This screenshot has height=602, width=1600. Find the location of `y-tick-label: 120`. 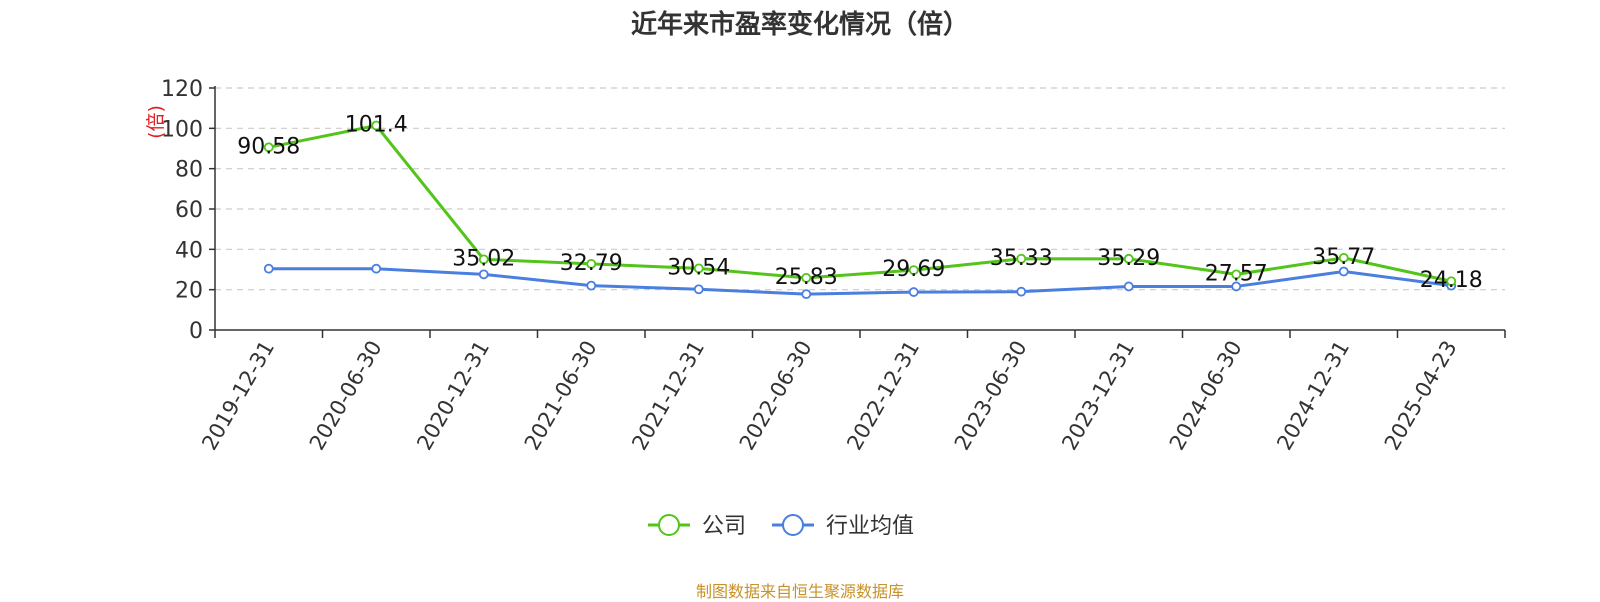

y-tick-label: 120 is located at coordinates (182, 89).